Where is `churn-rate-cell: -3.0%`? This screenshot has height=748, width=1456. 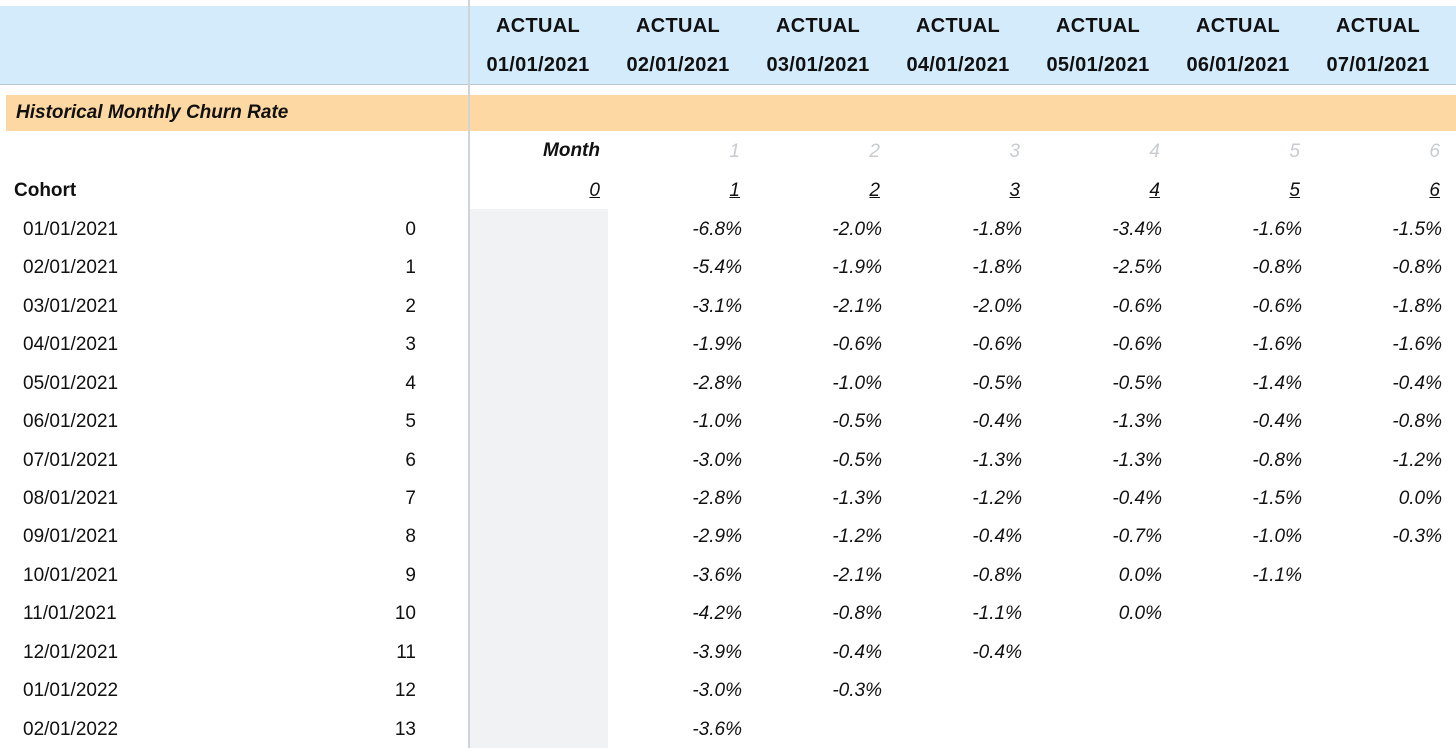
churn-rate-cell: -3.0% is located at coordinates (717, 460).